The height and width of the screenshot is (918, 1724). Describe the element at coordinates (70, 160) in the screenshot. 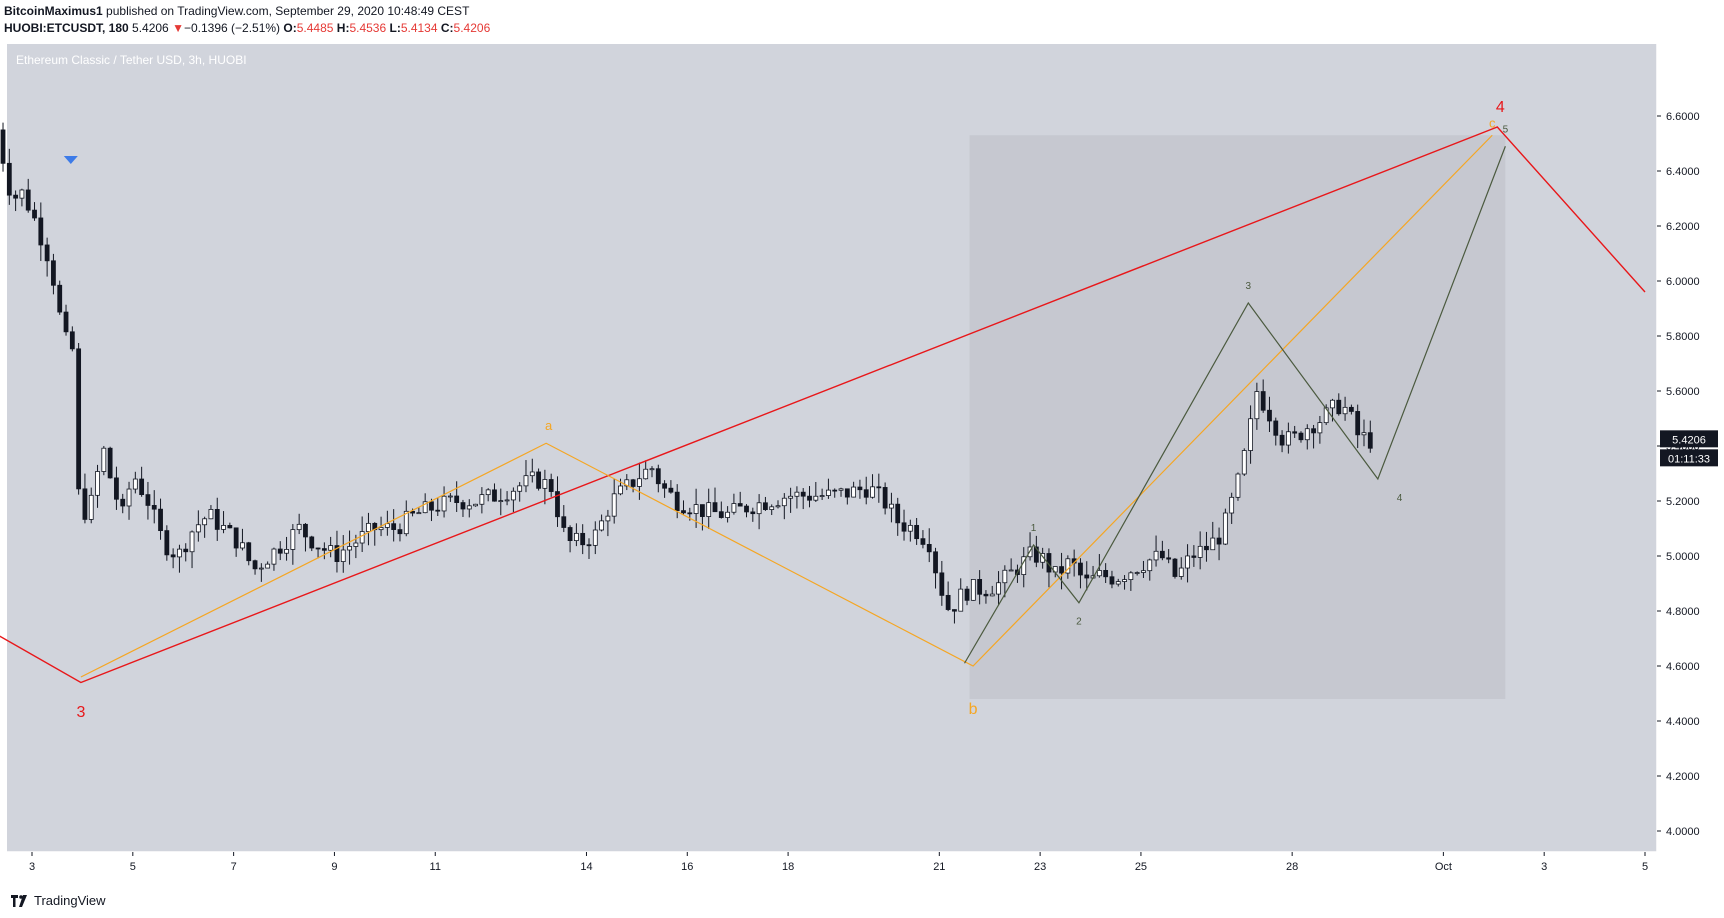

I see `sell-marker-icon` at that location.